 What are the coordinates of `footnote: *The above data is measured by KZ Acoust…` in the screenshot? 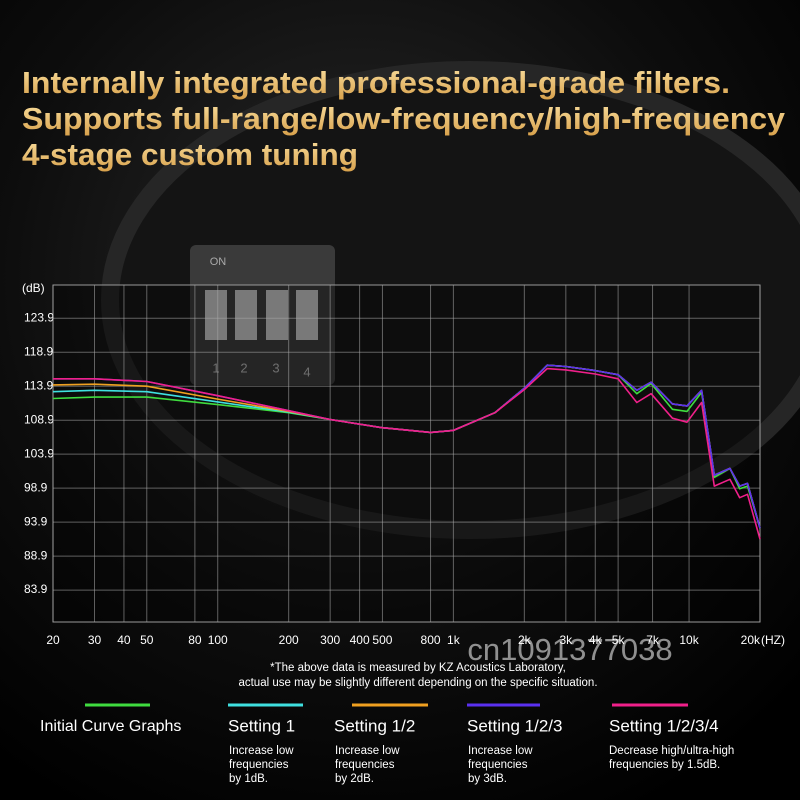 It's located at (418, 668).